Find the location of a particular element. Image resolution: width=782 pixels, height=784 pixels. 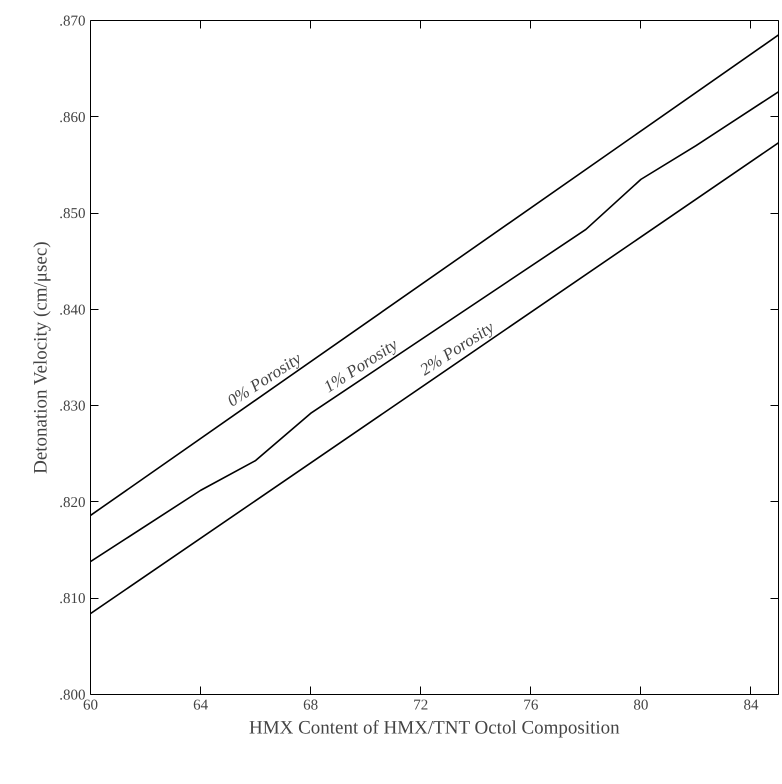

y-tick-label: .850 is located at coordinates (72, 214).